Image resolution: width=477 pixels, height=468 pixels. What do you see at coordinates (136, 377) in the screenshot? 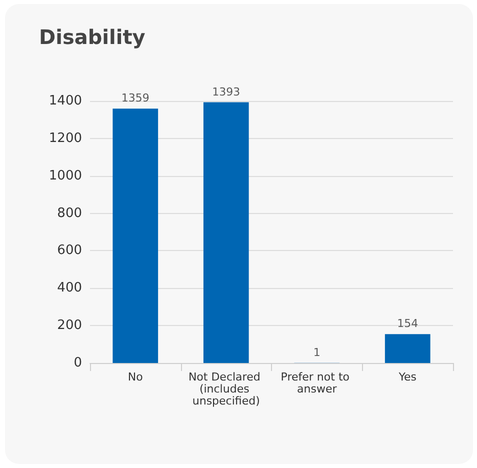
I see `x-tick-label: No` at bounding box center [136, 377].